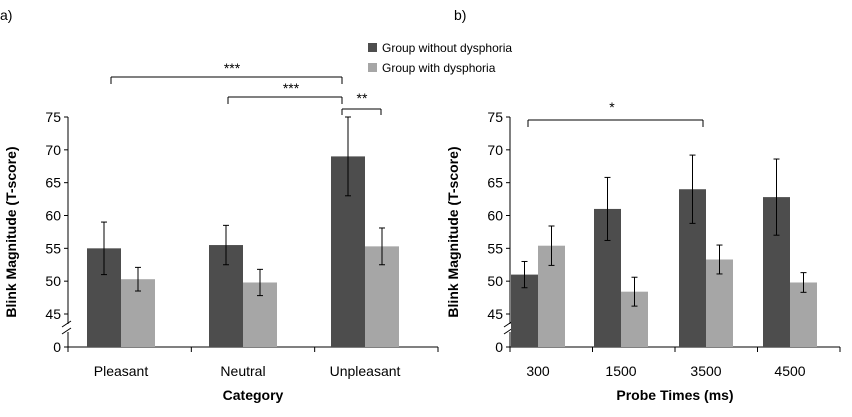  Describe the element at coordinates (372, 47) in the screenshot. I see `legend-swatch-dark` at that location.